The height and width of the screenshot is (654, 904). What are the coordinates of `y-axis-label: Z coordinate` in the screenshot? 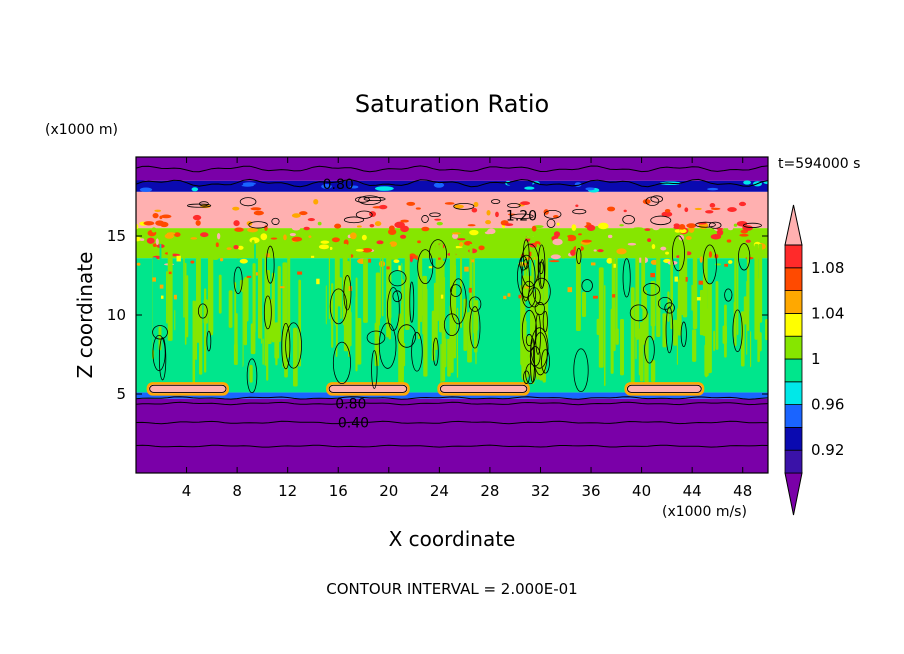 It's located at (85, 315).